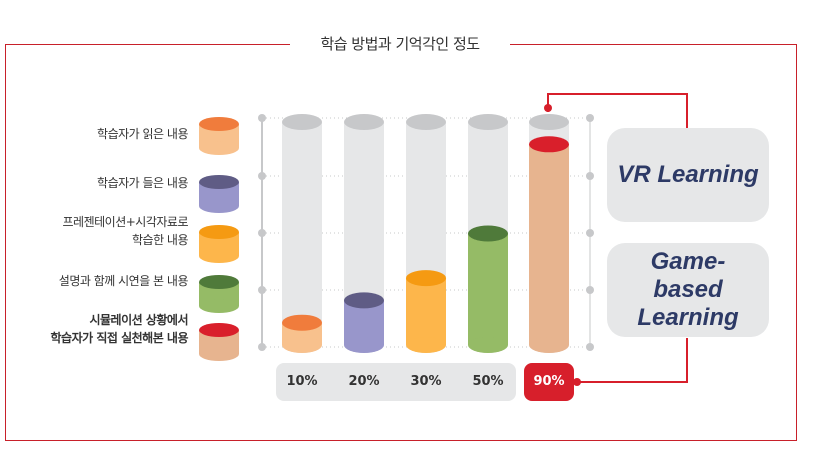 The image size is (815, 459). What do you see at coordinates (400, 44) in the screenshot?
I see `chart-title: 학습 방법과 기억각인 정도` at bounding box center [400, 44].